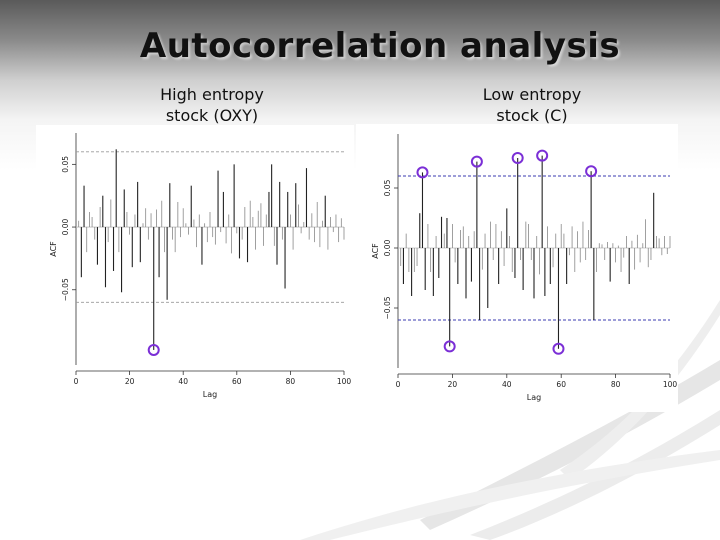  What do you see at coordinates (387, 187) in the screenshot?
I see `chart-2-y-tick-label-0.05: 0.05` at bounding box center [387, 187].